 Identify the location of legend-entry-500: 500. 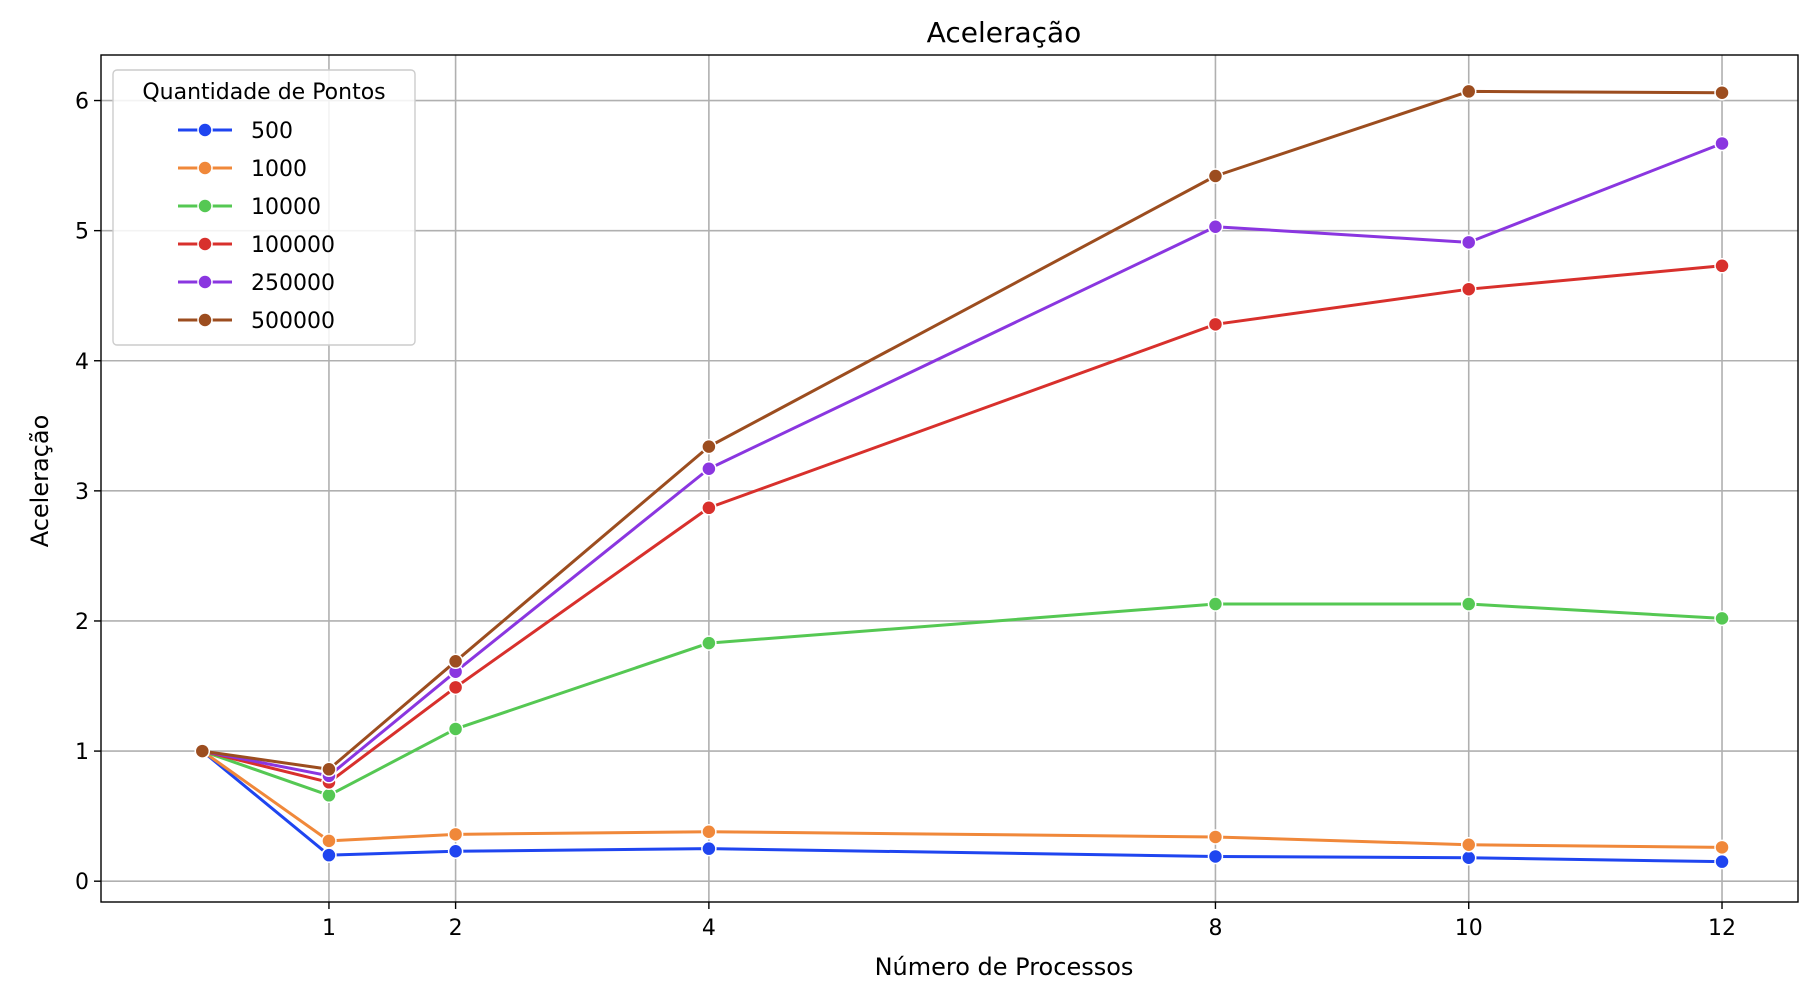
(235, 131).